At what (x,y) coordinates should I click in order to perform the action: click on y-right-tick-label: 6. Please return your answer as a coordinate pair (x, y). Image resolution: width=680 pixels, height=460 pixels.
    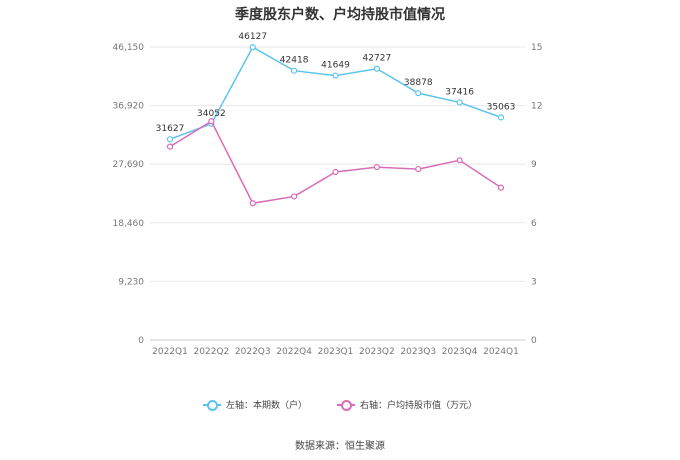
    Looking at the image, I should click on (534, 224).